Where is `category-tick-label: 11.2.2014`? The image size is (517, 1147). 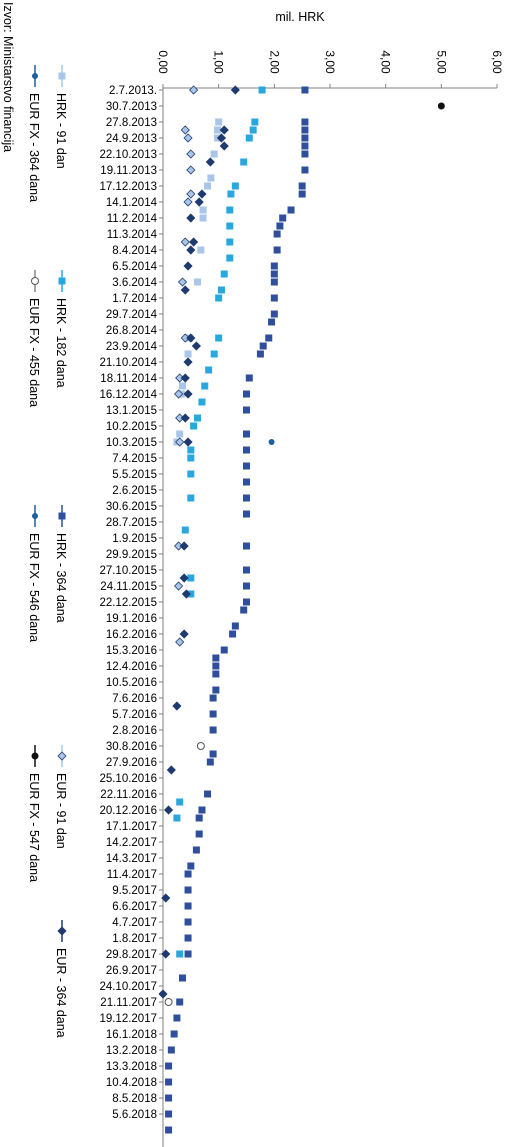 category-tick-label: 11.2.2014 is located at coordinates (132, 219).